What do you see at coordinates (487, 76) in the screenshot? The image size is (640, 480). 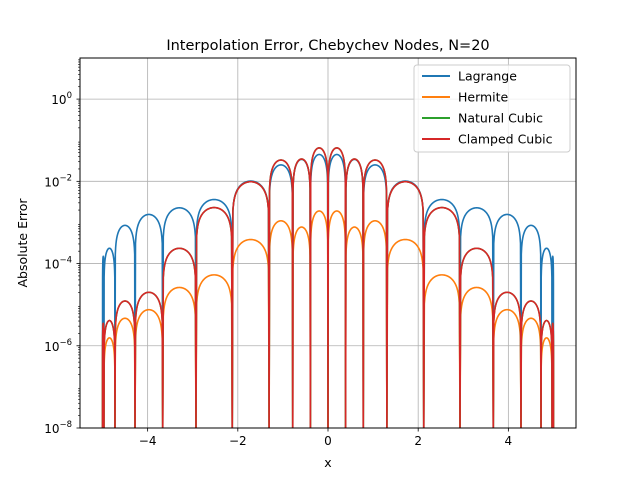 I see `legend-label-lagrange: Lagrange` at bounding box center [487, 76].